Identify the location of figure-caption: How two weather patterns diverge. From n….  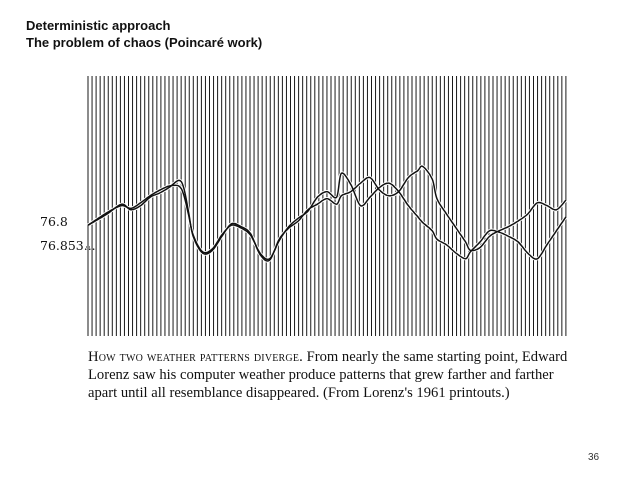
(328, 375).